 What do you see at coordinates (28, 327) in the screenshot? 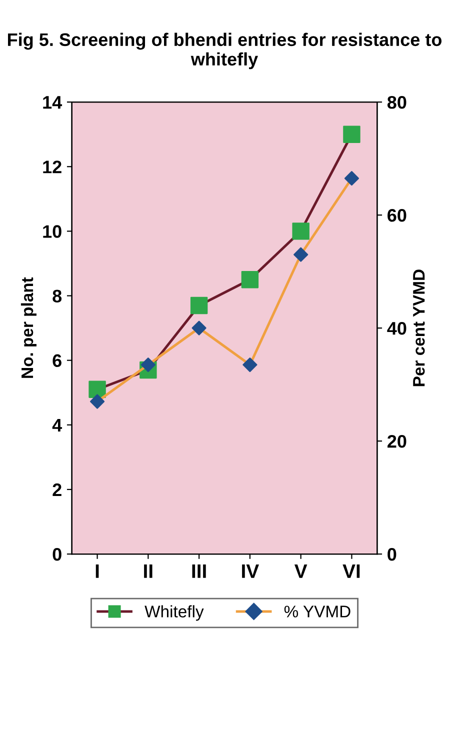
I see `y-axis-title: No. per plant` at bounding box center [28, 327].